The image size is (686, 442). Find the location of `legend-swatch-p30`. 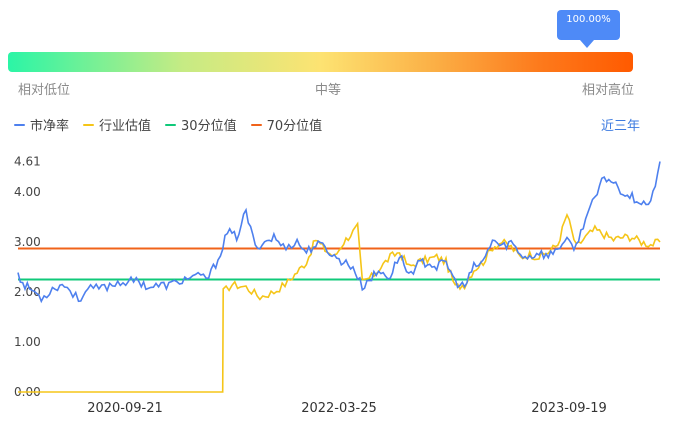

legend-swatch-p30 is located at coordinates (171, 124).